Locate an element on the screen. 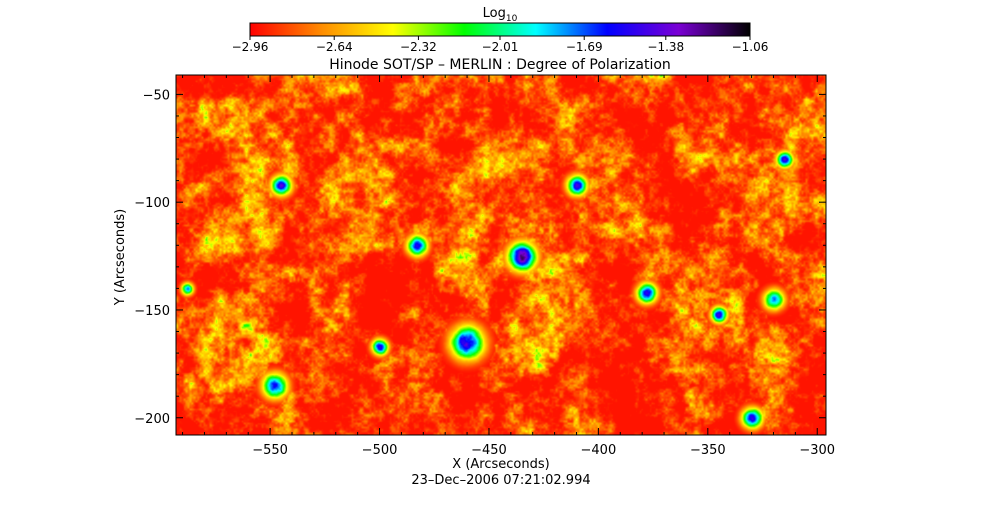  colorbar-tick-label: −1.38 is located at coordinates (665, 47).